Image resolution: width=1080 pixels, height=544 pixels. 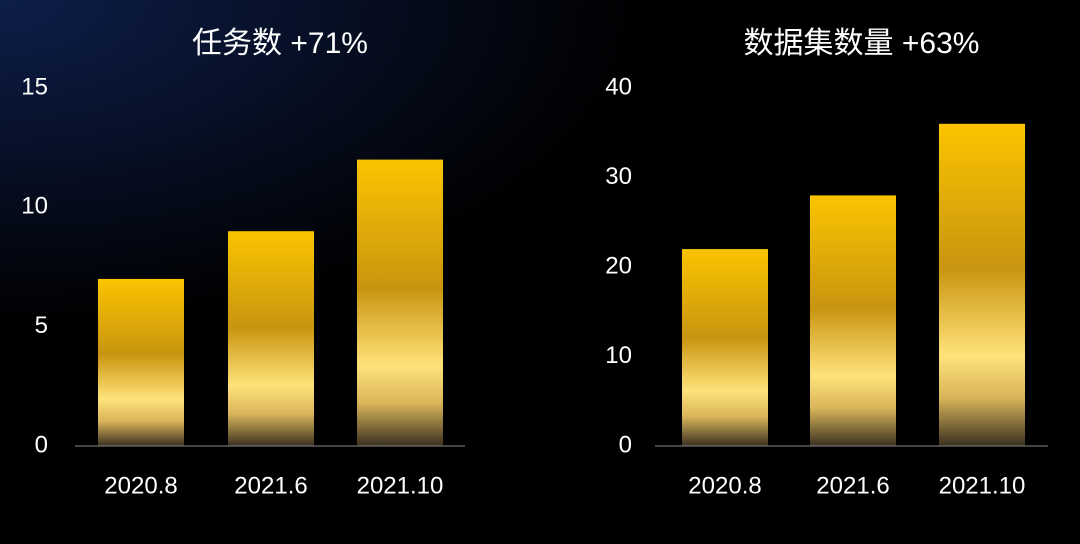 What do you see at coordinates (618, 265) in the screenshot?
I see `y-tick-label: 20` at bounding box center [618, 265].